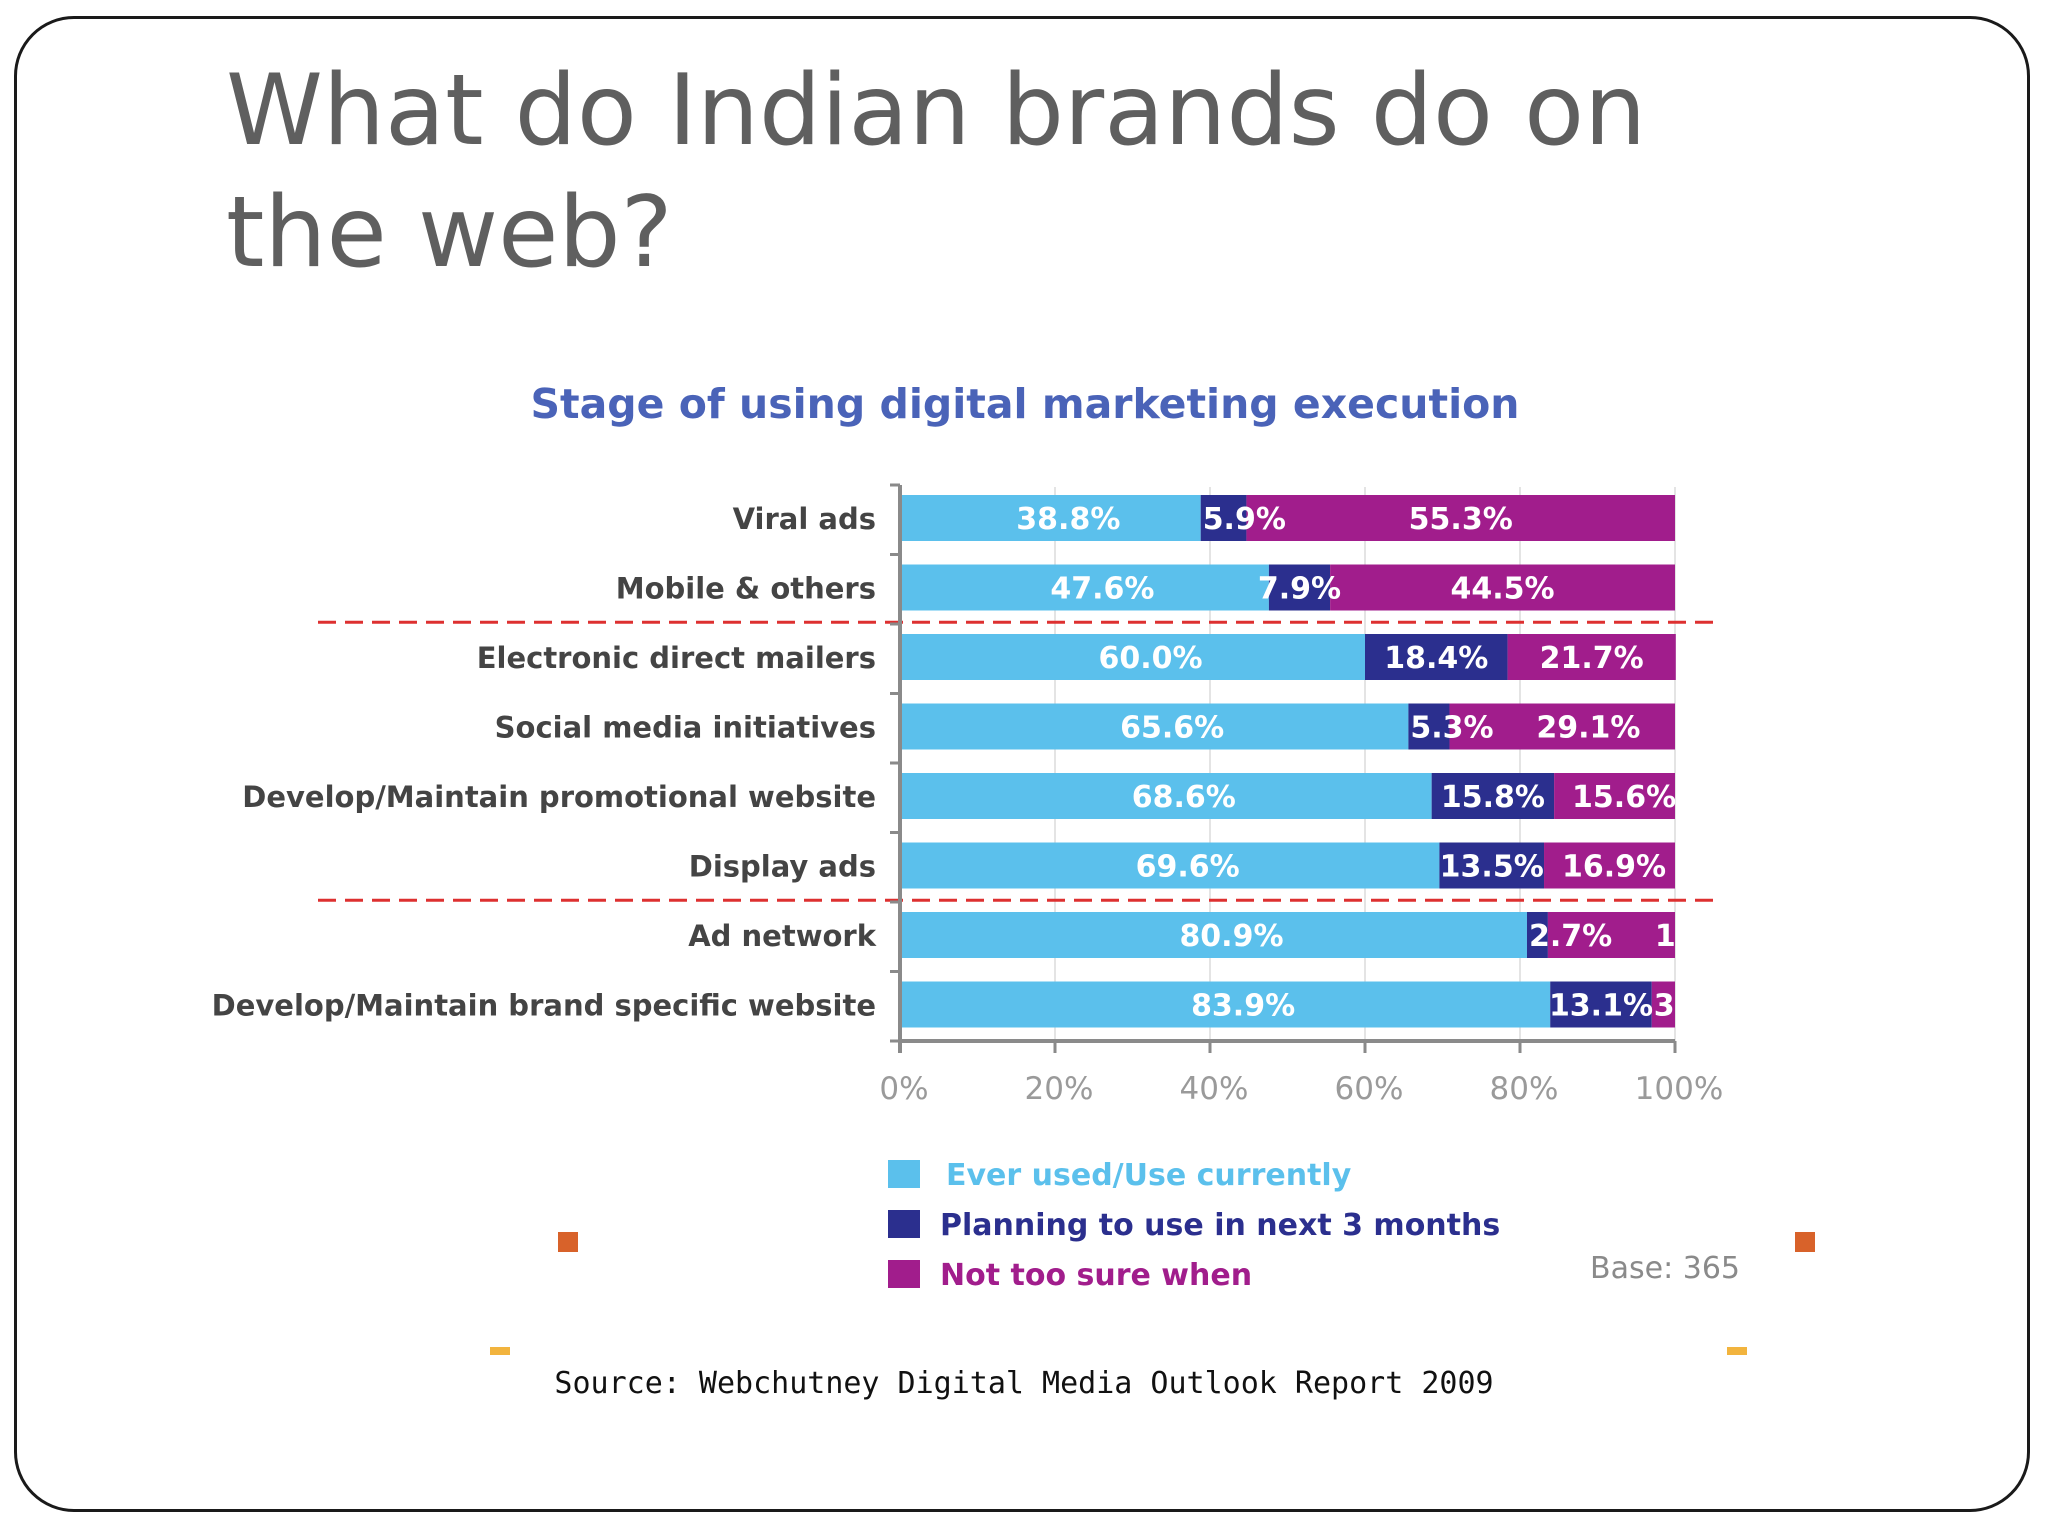 The width and height of the screenshot is (2048, 1536). Describe the element at coordinates (804, 519) in the screenshot. I see `category-label: Viral ads` at that location.